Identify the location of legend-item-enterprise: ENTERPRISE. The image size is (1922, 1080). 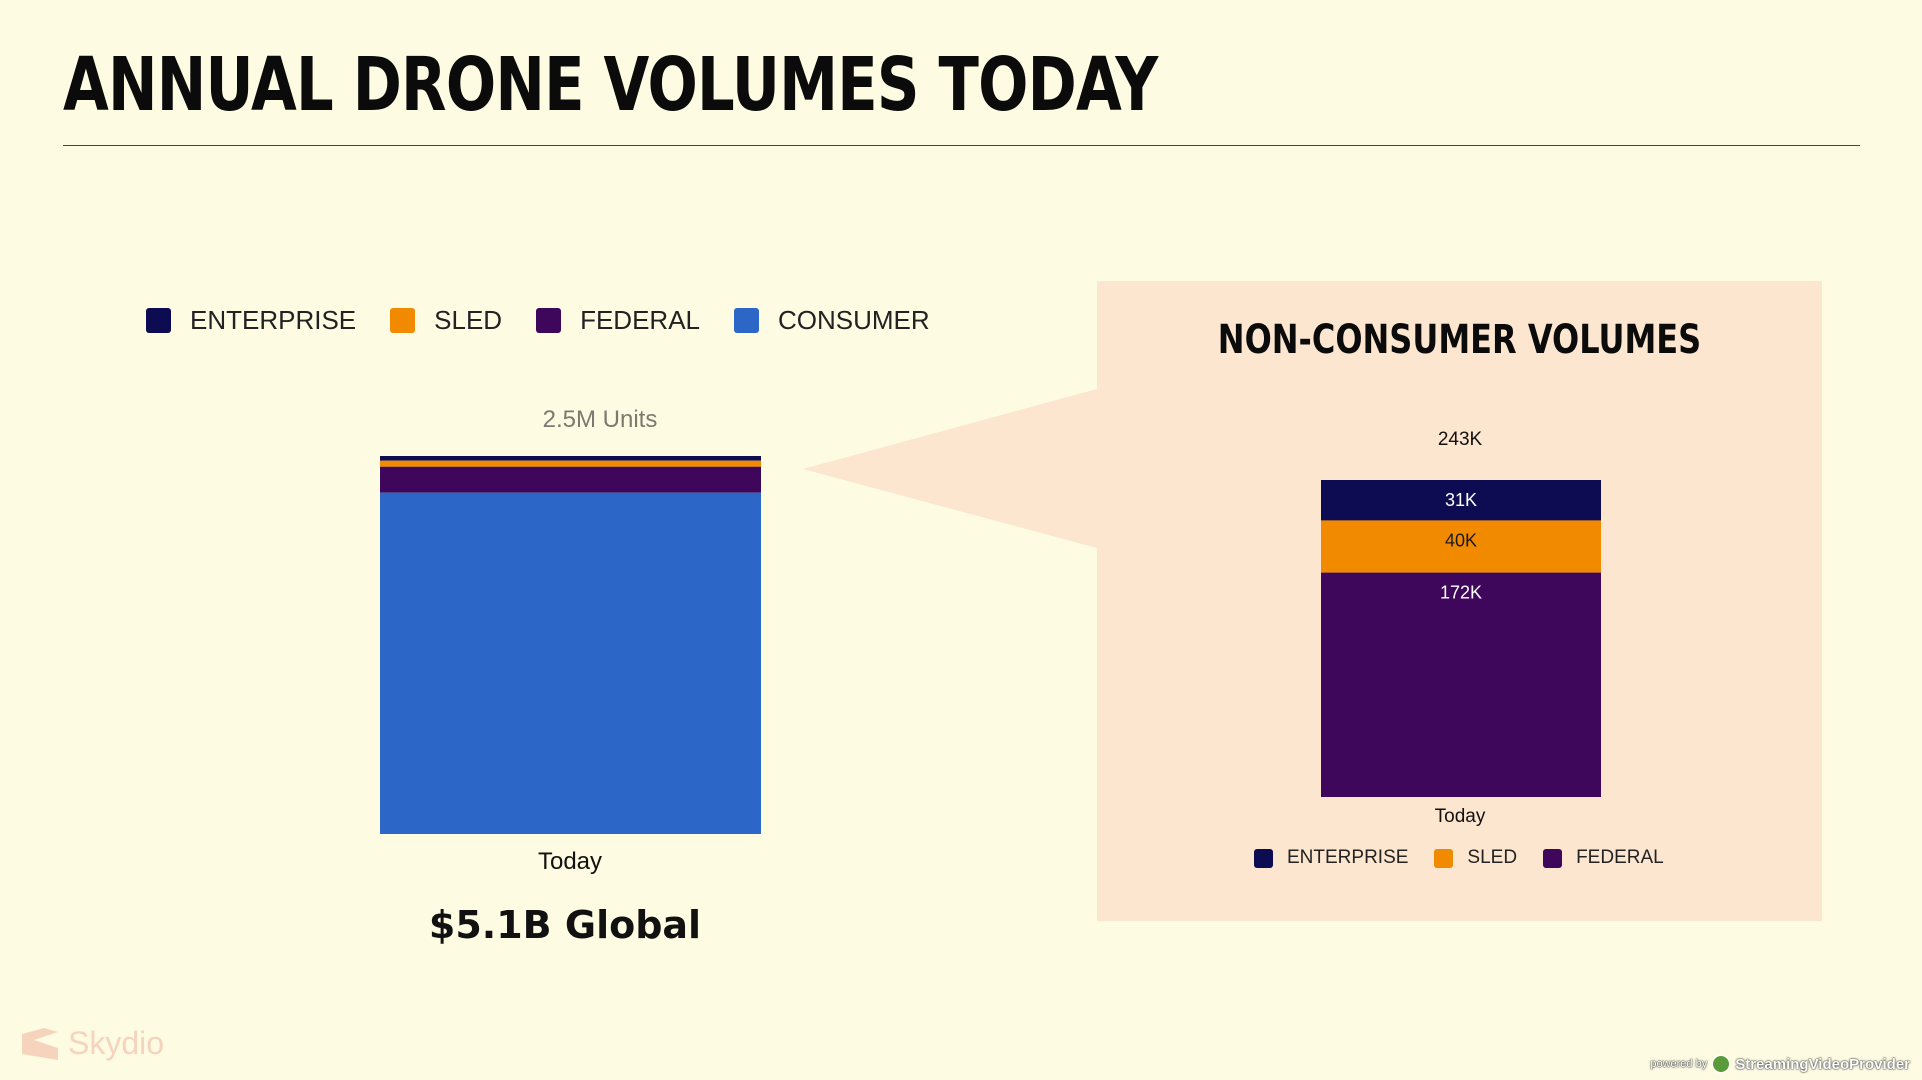
(251, 320).